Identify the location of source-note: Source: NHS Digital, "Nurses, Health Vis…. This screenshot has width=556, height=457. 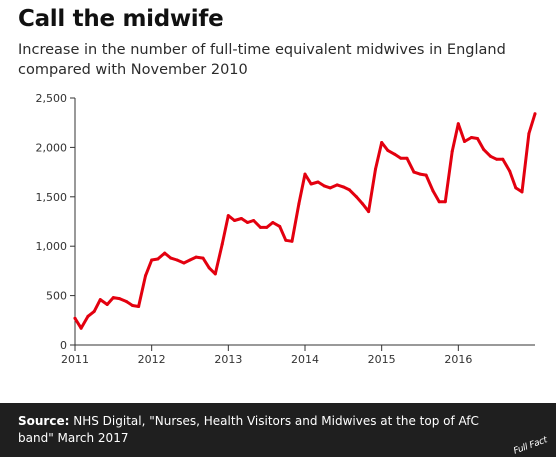
(263, 430).